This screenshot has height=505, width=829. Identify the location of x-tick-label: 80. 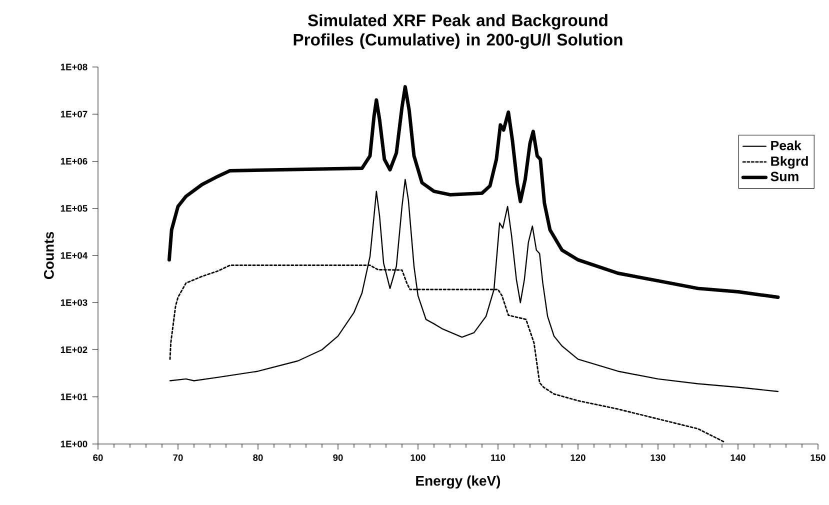
(258, 457).